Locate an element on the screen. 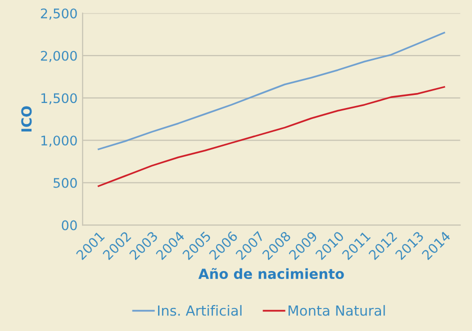  y-tick-label: 1,500 is located at coordinates (59, 99).